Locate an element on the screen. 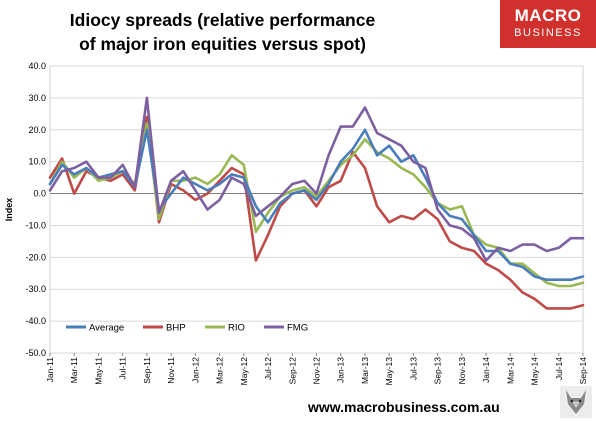 The width and height of the screenshot is (596, 421). x-tick-label: Sep-13 is located at coordinates (438, 371).